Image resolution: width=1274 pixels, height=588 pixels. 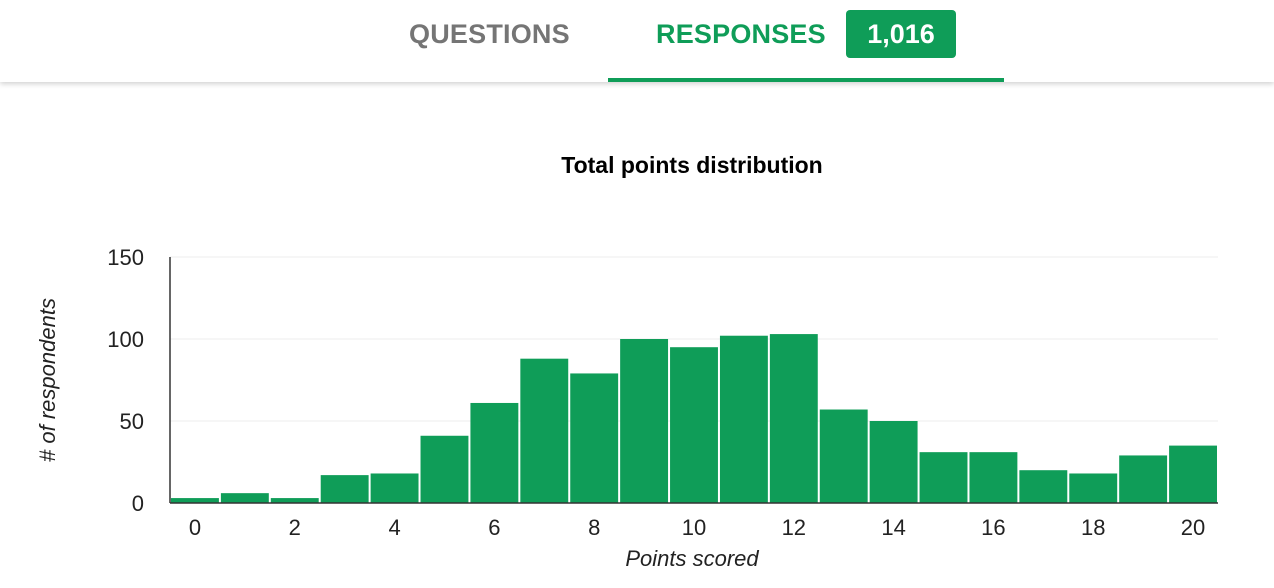 I want to click on y-tick-label: 50, so click(x=132, y=421).